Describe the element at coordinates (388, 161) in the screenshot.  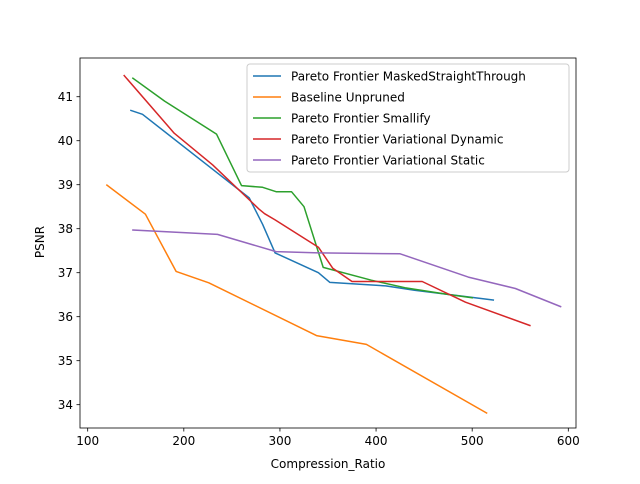
I see `legend-label: Pareto Frontier Variational Static` at that location.